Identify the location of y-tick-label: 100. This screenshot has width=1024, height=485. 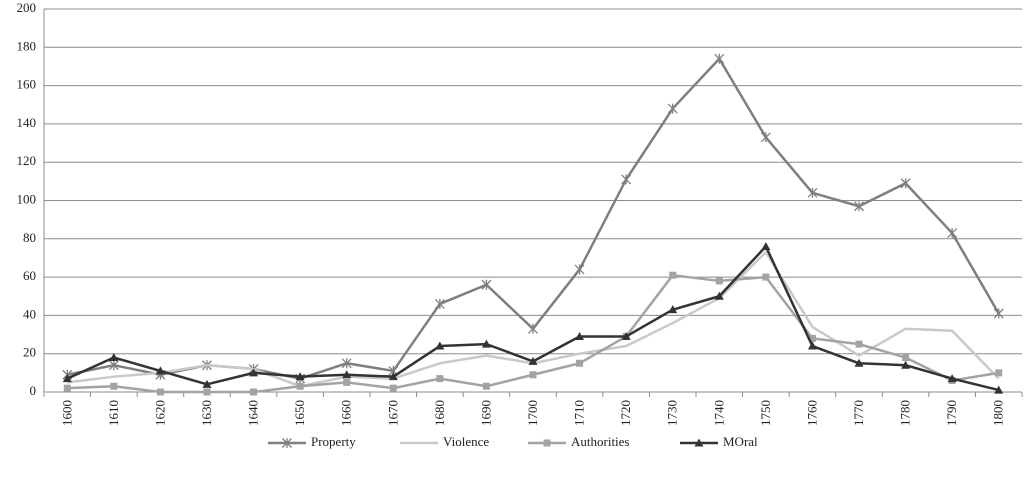
(27, 198).